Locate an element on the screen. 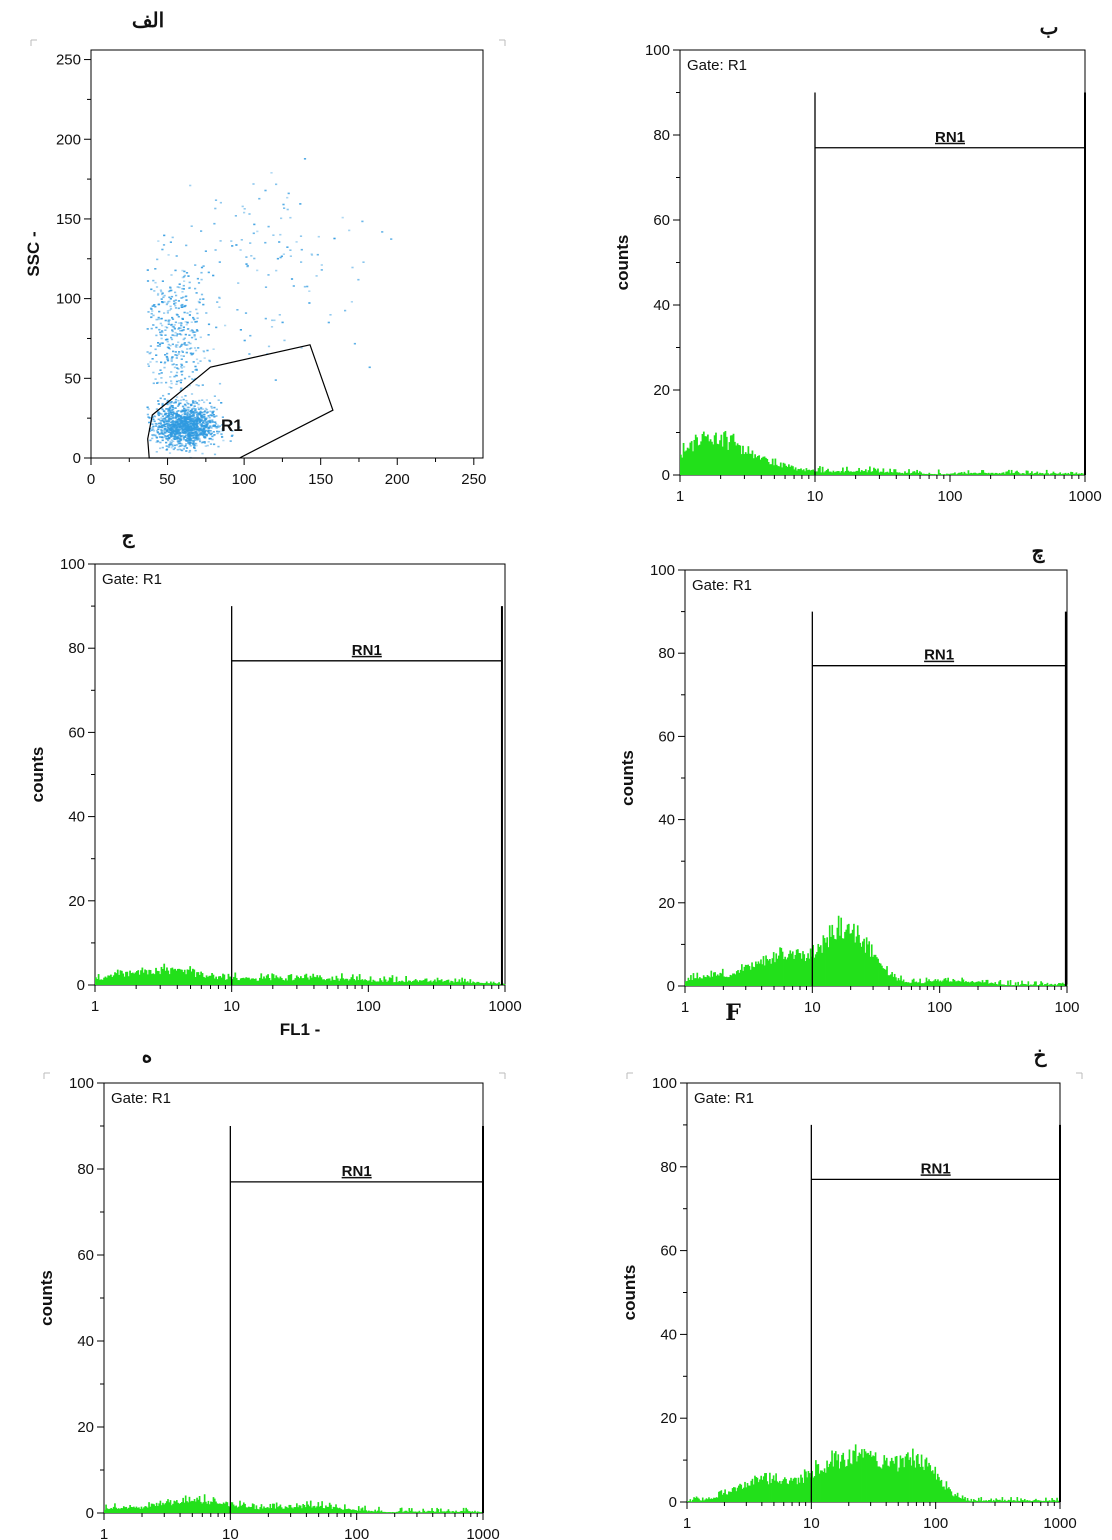 The width and height of the screenshot is (1112, 1540). x-tick-label: 1 is located at coordinates (104, 1533).